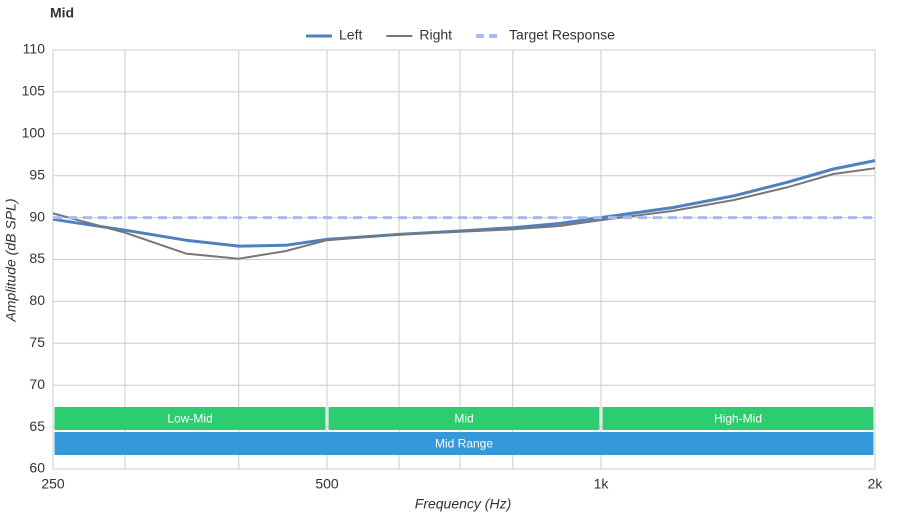  Describe the element at coordinates (562, 35) in the screenshot. I see `legend-label: Target Response` at that location.